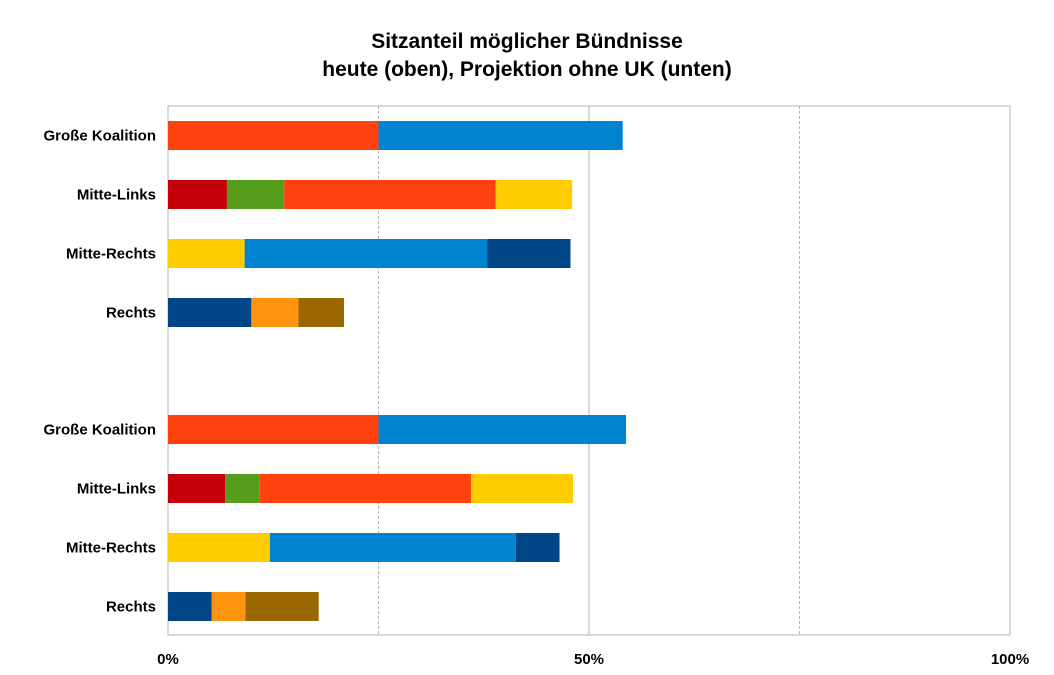 The height and width of the screenshot is (675, 1054). What do you see at coordinates (589, 659) in the screenshot?
I see `x-tick-label: 50%` at bounding box center [589, 659].